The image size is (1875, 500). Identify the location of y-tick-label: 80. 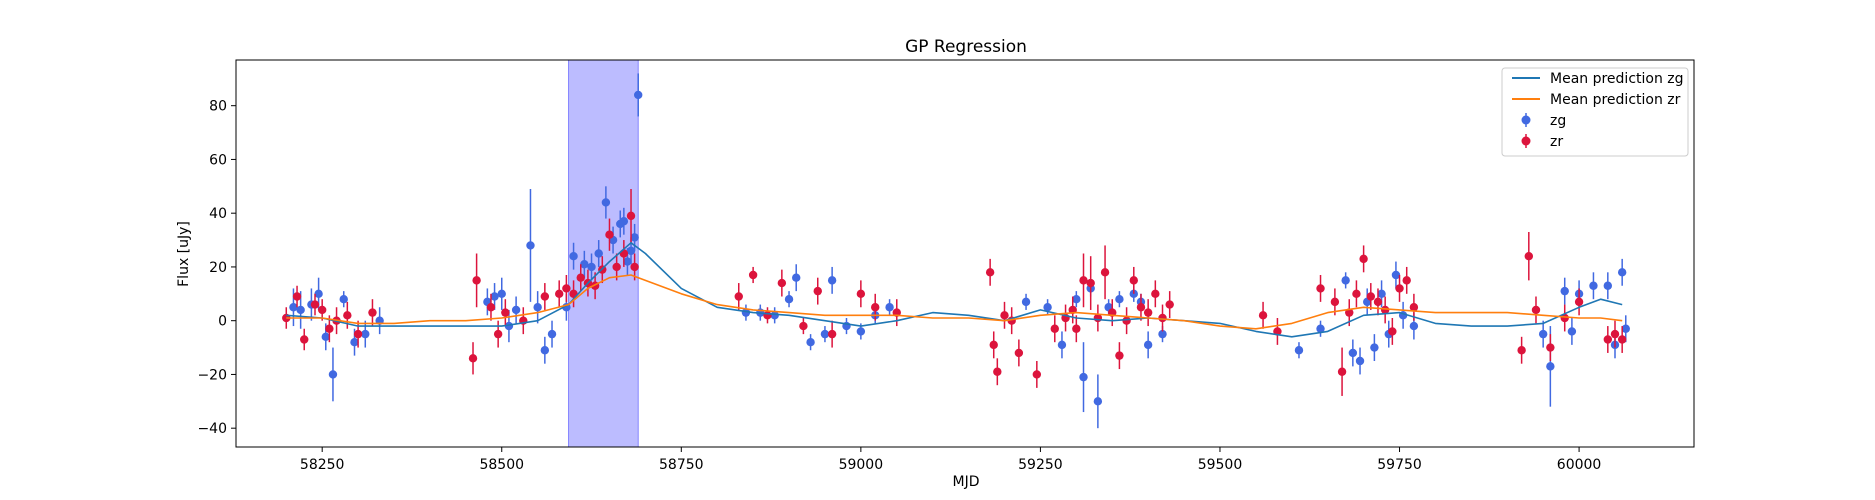
(218, 107).